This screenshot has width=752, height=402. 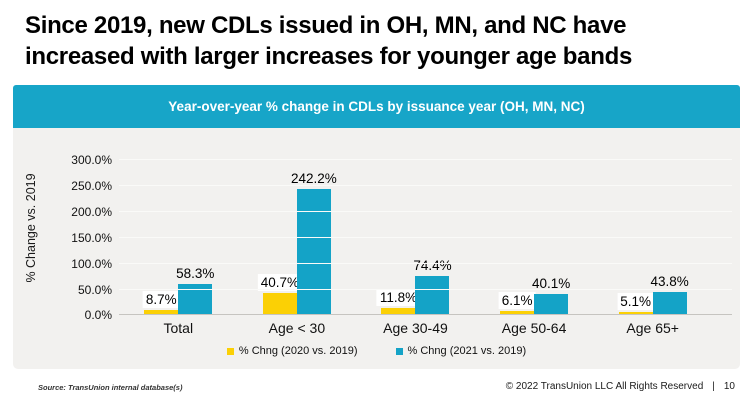 What do you see at coordinates (432, 286) in the screenshot?
I see `bar: 74.4%` at bounding box center [432, 286].